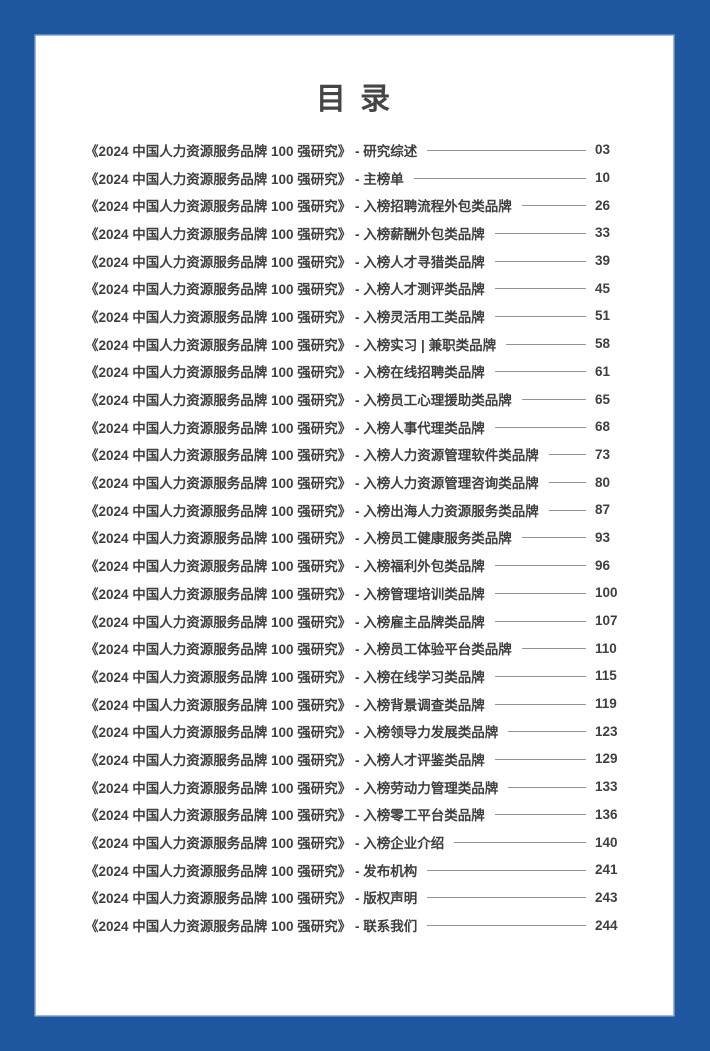 This screenshot has width=710, height=1051. I want to click on toc-entry-page: 26, so click(603, 205).